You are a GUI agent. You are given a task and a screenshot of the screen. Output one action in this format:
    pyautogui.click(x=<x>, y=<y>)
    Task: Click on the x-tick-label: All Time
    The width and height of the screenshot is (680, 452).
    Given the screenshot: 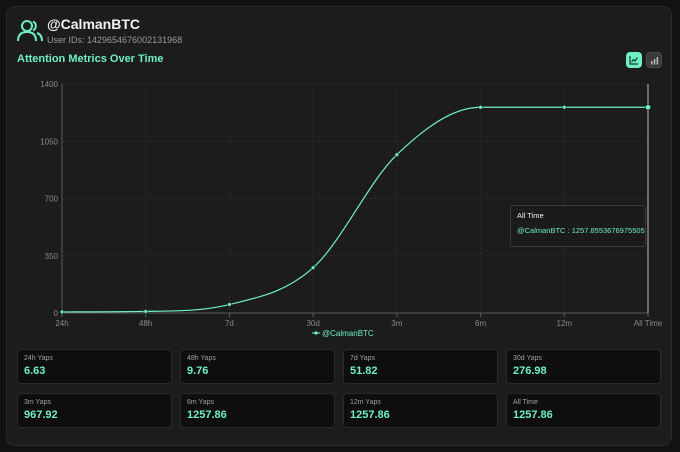 What is the action you would take?
    pyautogui.click(x=648, y=323)
    